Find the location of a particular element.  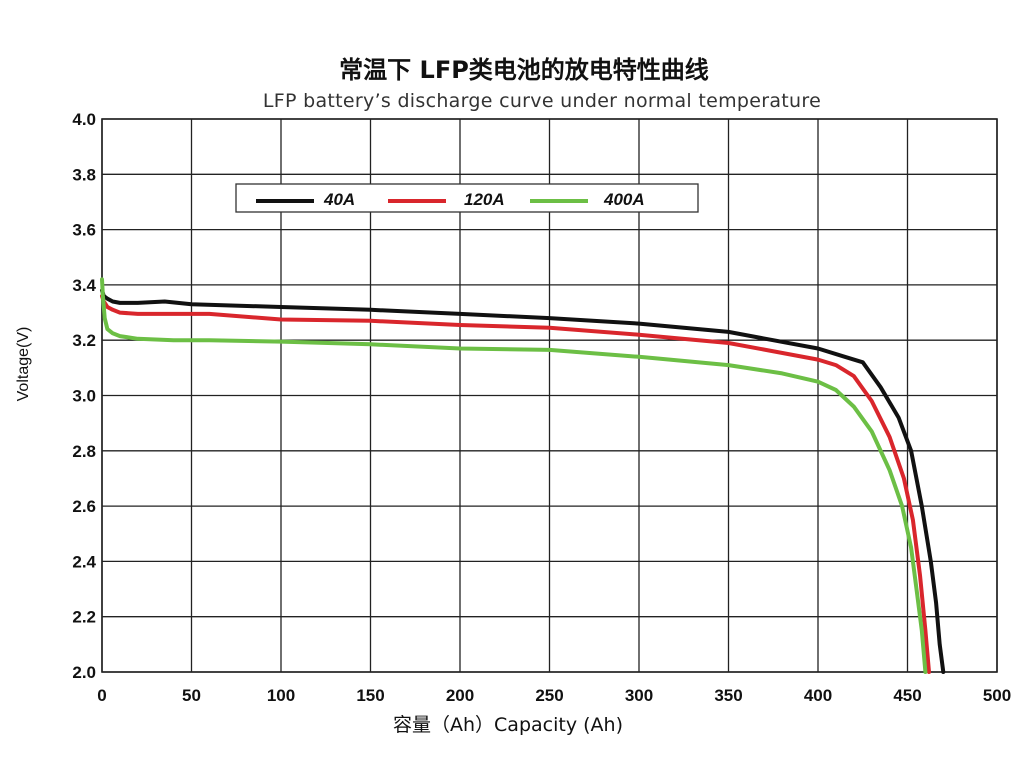

y-tick-label: 2.2 is located at coordinates (84, 617).